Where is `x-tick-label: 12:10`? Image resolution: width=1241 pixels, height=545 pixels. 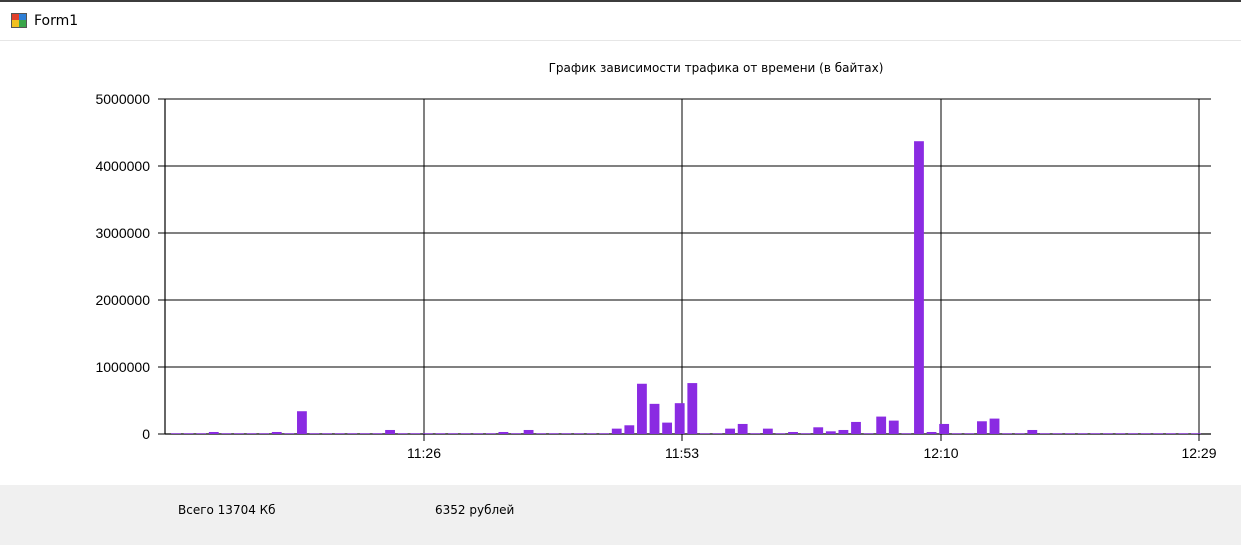
x-tick-label: 12:10 is located at coordinates (940, 453).